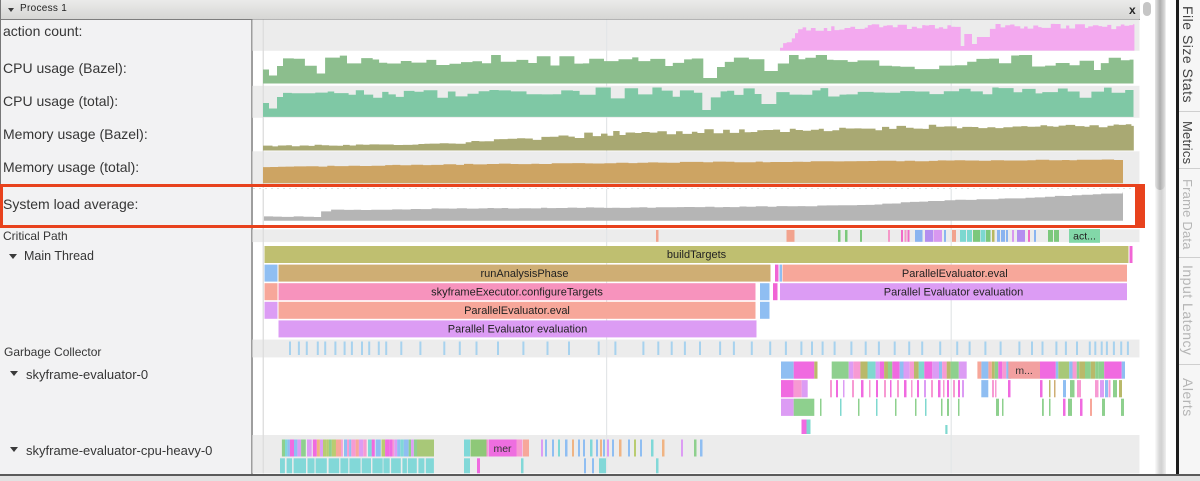 This screenshot has width=1200, height=481. Describe the element at coordinates (502, 449) in the screenshot. I see `svg-text: mer` at that location.